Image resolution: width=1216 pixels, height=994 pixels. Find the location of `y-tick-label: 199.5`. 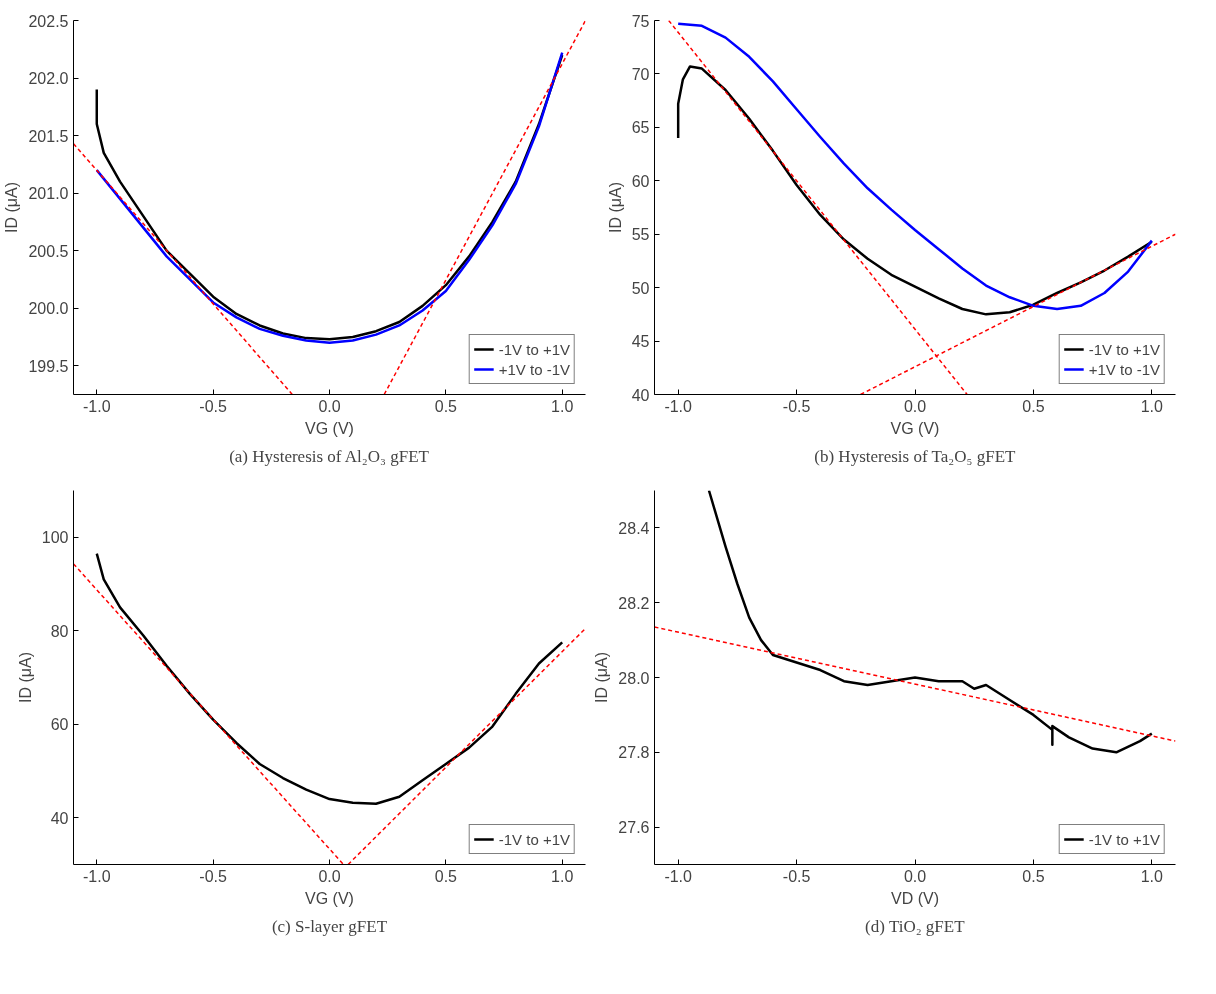

y-tick-label: 199.5 is located at coordinates (48, 366).